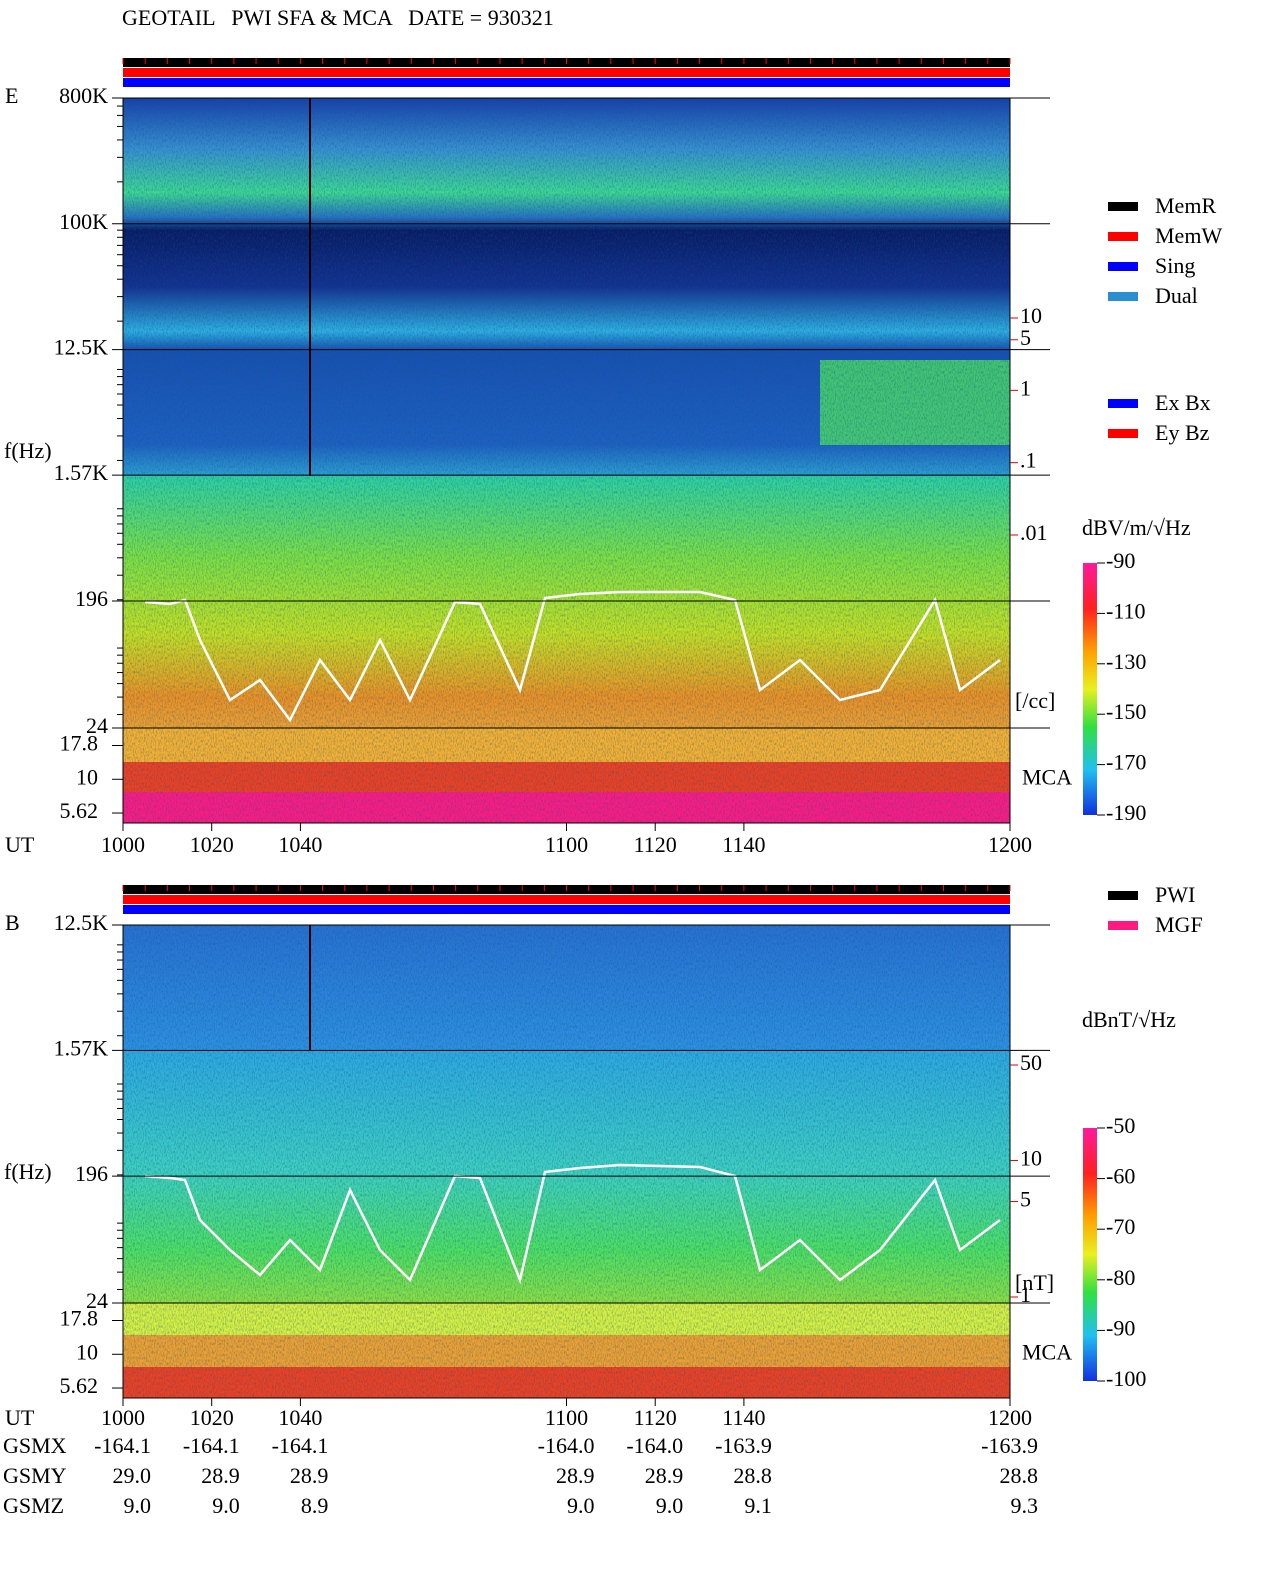 The image size is (1280, 1593). What do you see at coordinates (212, 1417) in the screenshot?
I see `x-tick-label: 1020` at bounding box center [212, 1417].